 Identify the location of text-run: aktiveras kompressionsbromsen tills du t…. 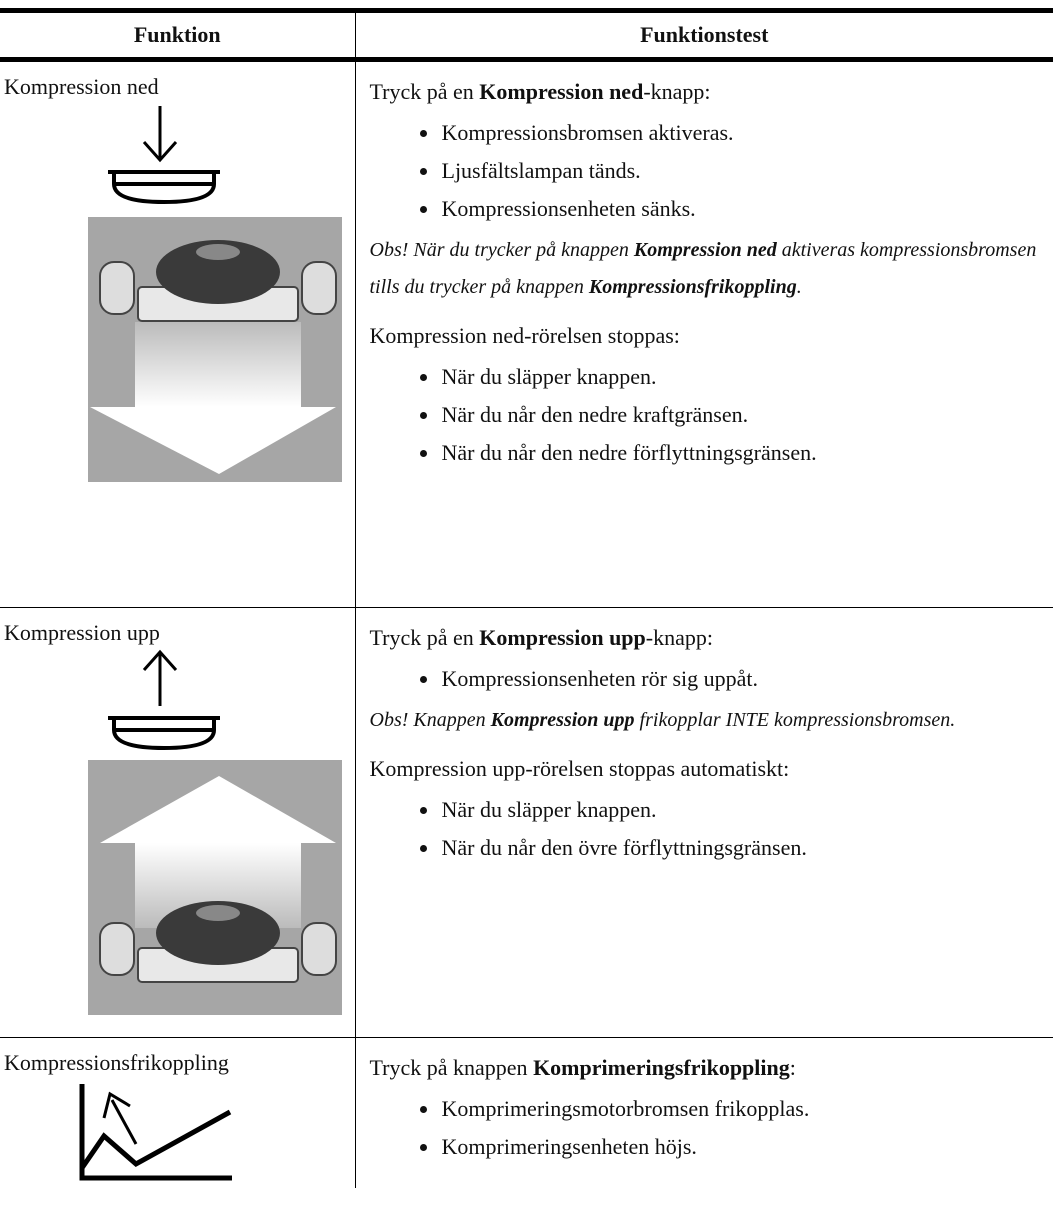
(703, 268).